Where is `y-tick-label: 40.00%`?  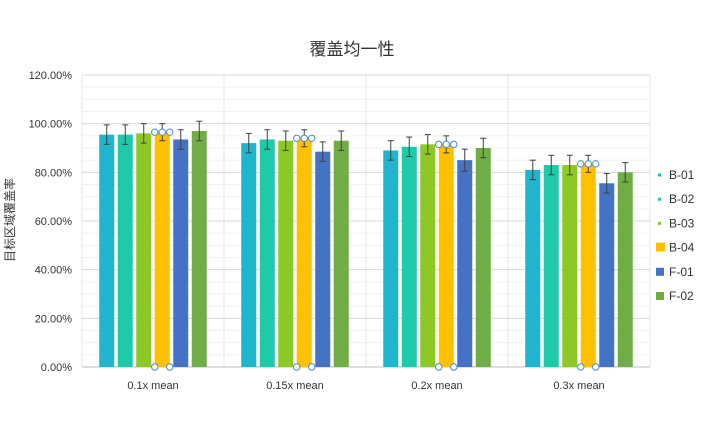
y-tick-label: 40.00% is located at coordinates (54, 271).